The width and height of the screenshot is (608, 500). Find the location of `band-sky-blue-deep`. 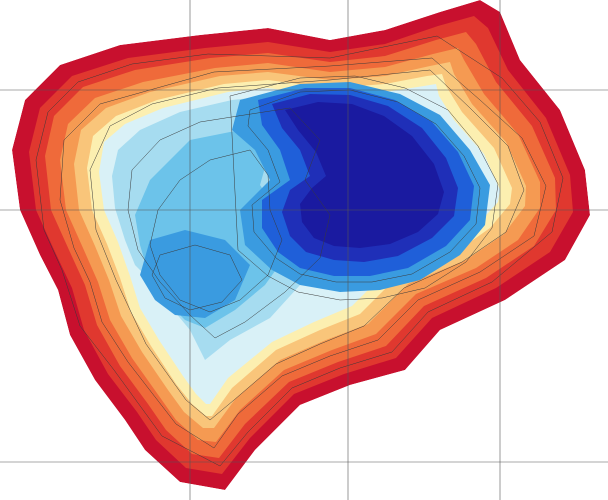

band-sky-blue-deep is located at coordinates (195, 274).